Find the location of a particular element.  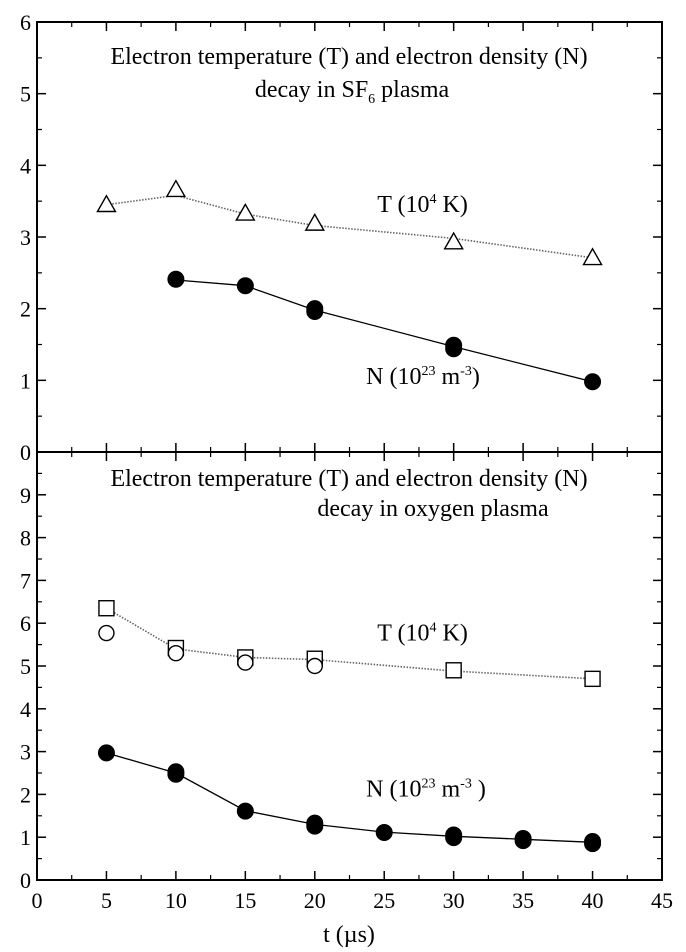

bottom-y-tick-label: 8 is located at coordinates (25, 538).